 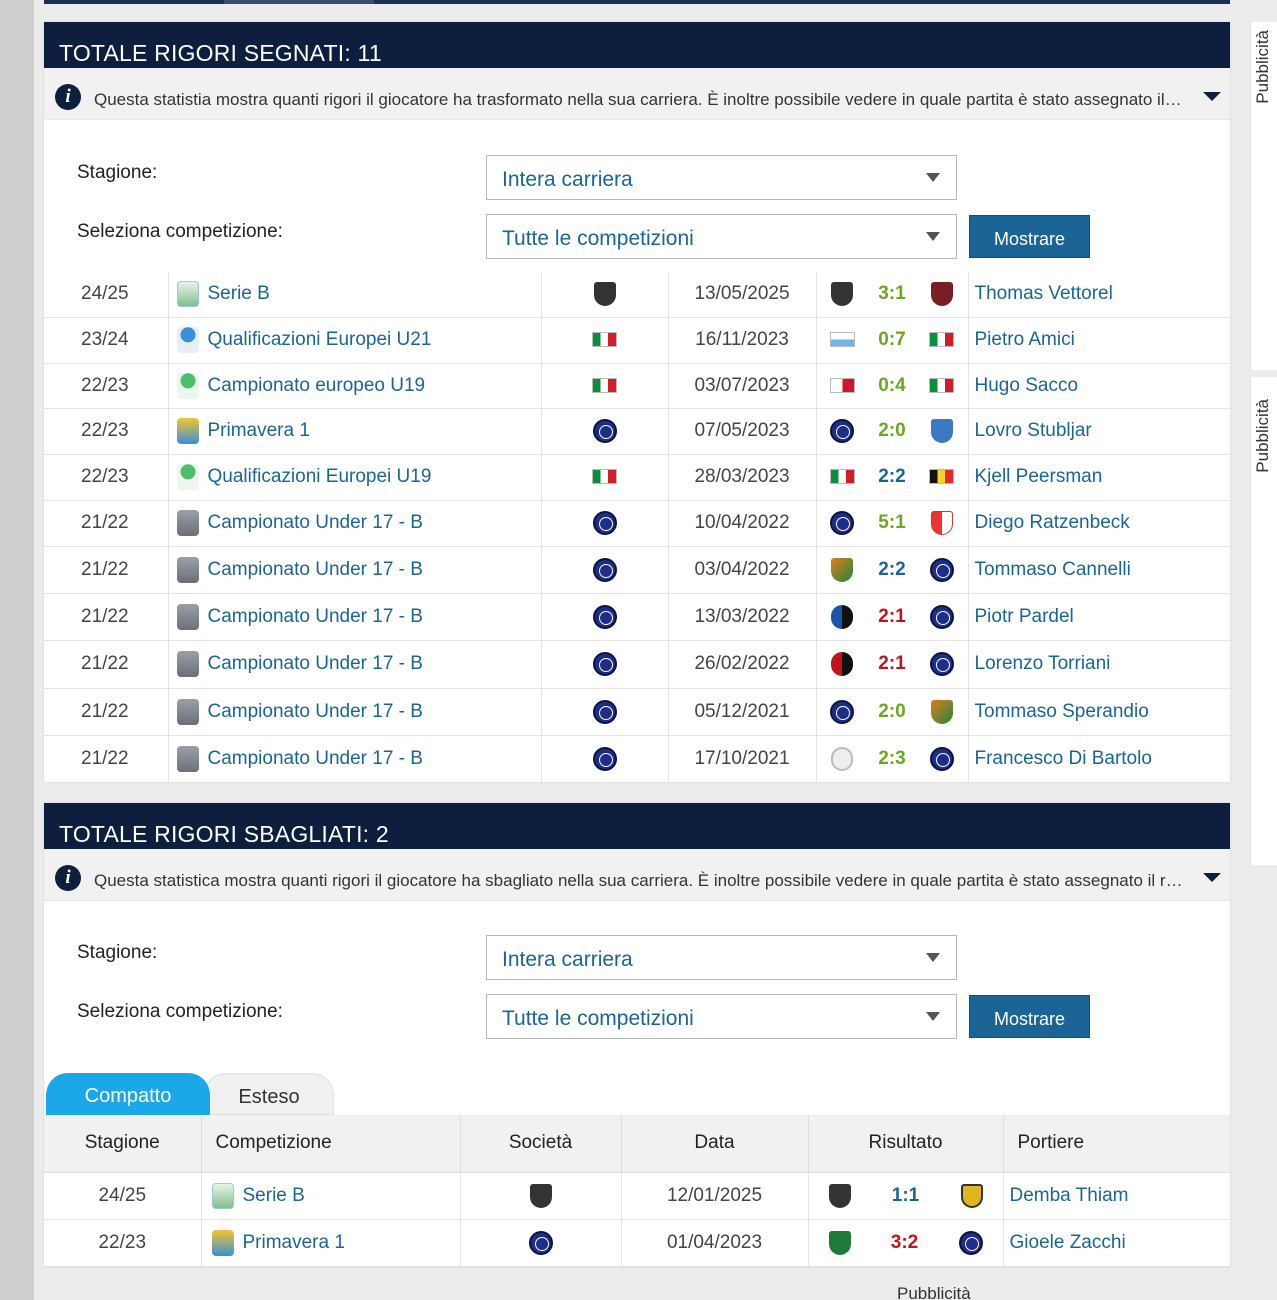 What do you see at coordinates (1099, 477) in the screenshot?
I see `goalkeeper-link: Kjell Peersman` at bounding box center [1099, 477].